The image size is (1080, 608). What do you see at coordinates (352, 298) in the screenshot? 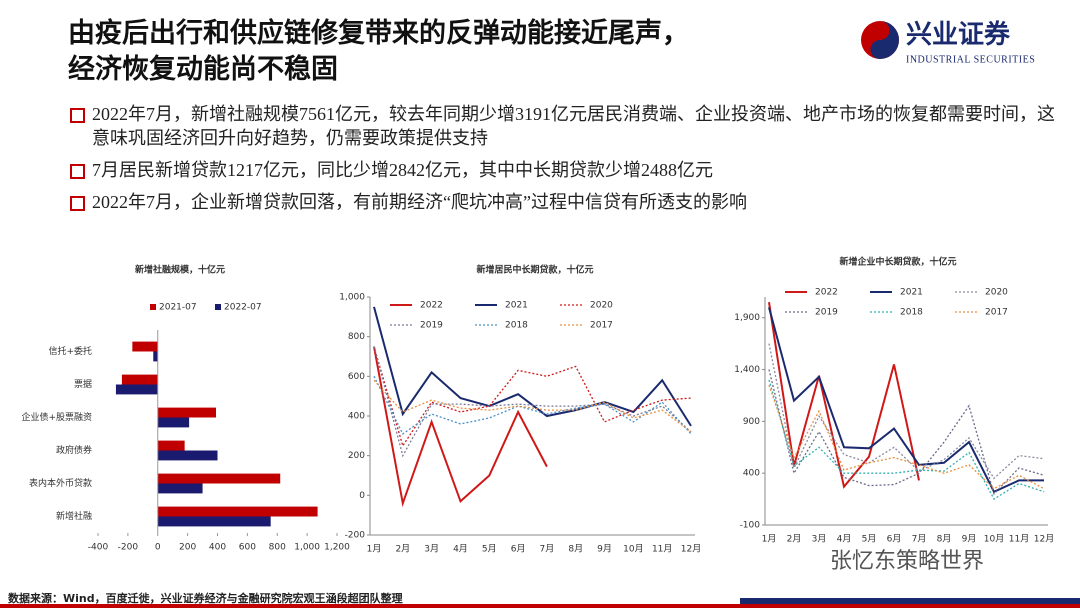
I see `y-tick-label: 1,000` at bounding box center [352, 298].